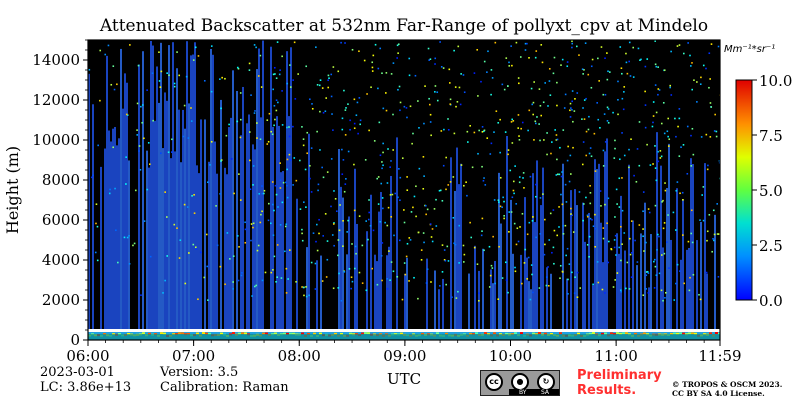 The image size is (800, 400). What do you see at coordinates (744, 190) in the screenshot?
I see `colorbar-gradient` at bounding box center [744, 190].